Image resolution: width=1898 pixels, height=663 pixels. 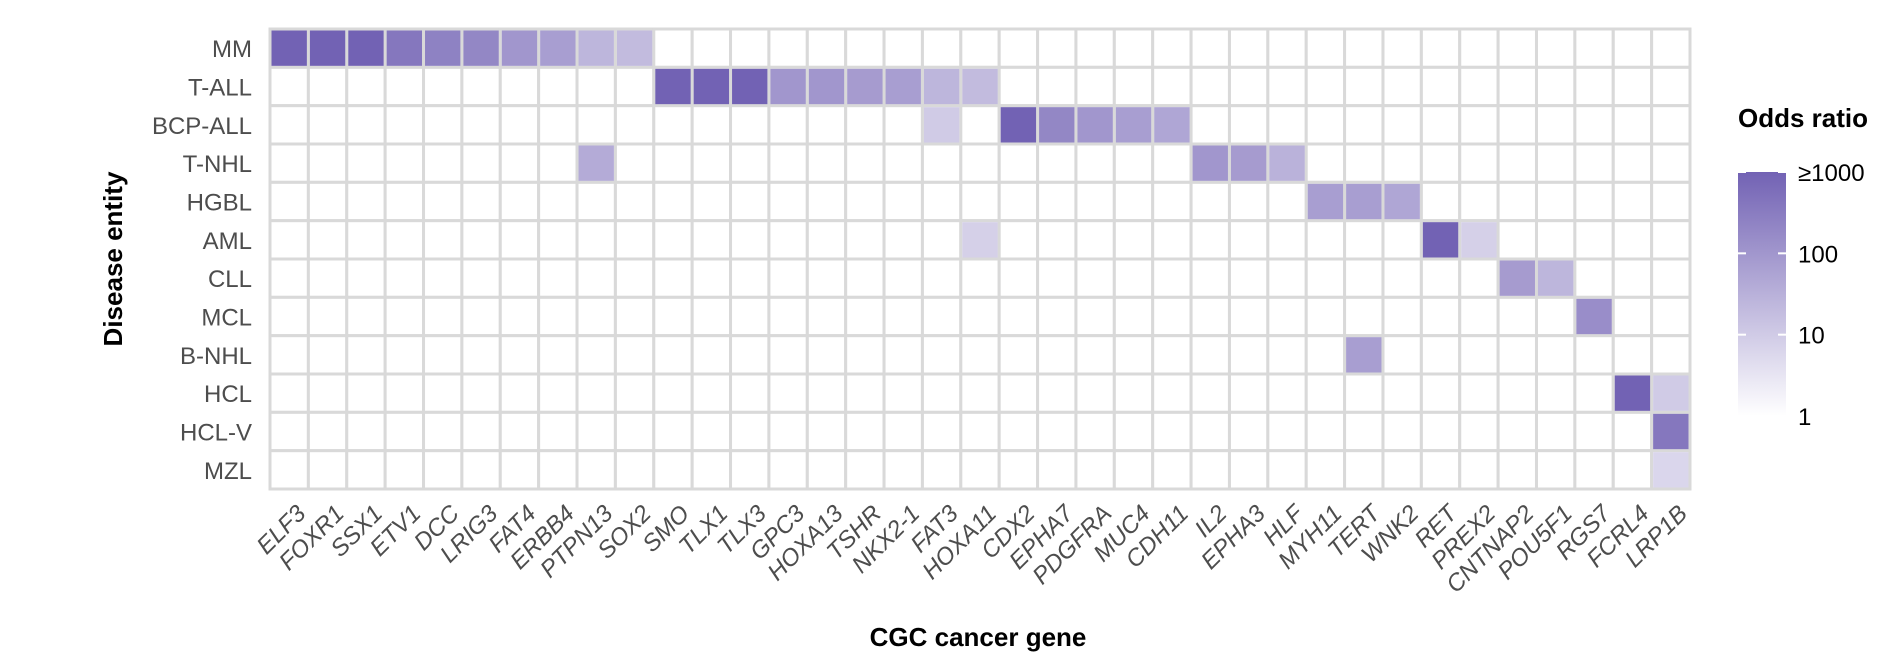 What do you see at coordinates (366, 48) in the screenshot?
I see `heatmap-cell-mm-ssx1` at bounding box center [366, 48].